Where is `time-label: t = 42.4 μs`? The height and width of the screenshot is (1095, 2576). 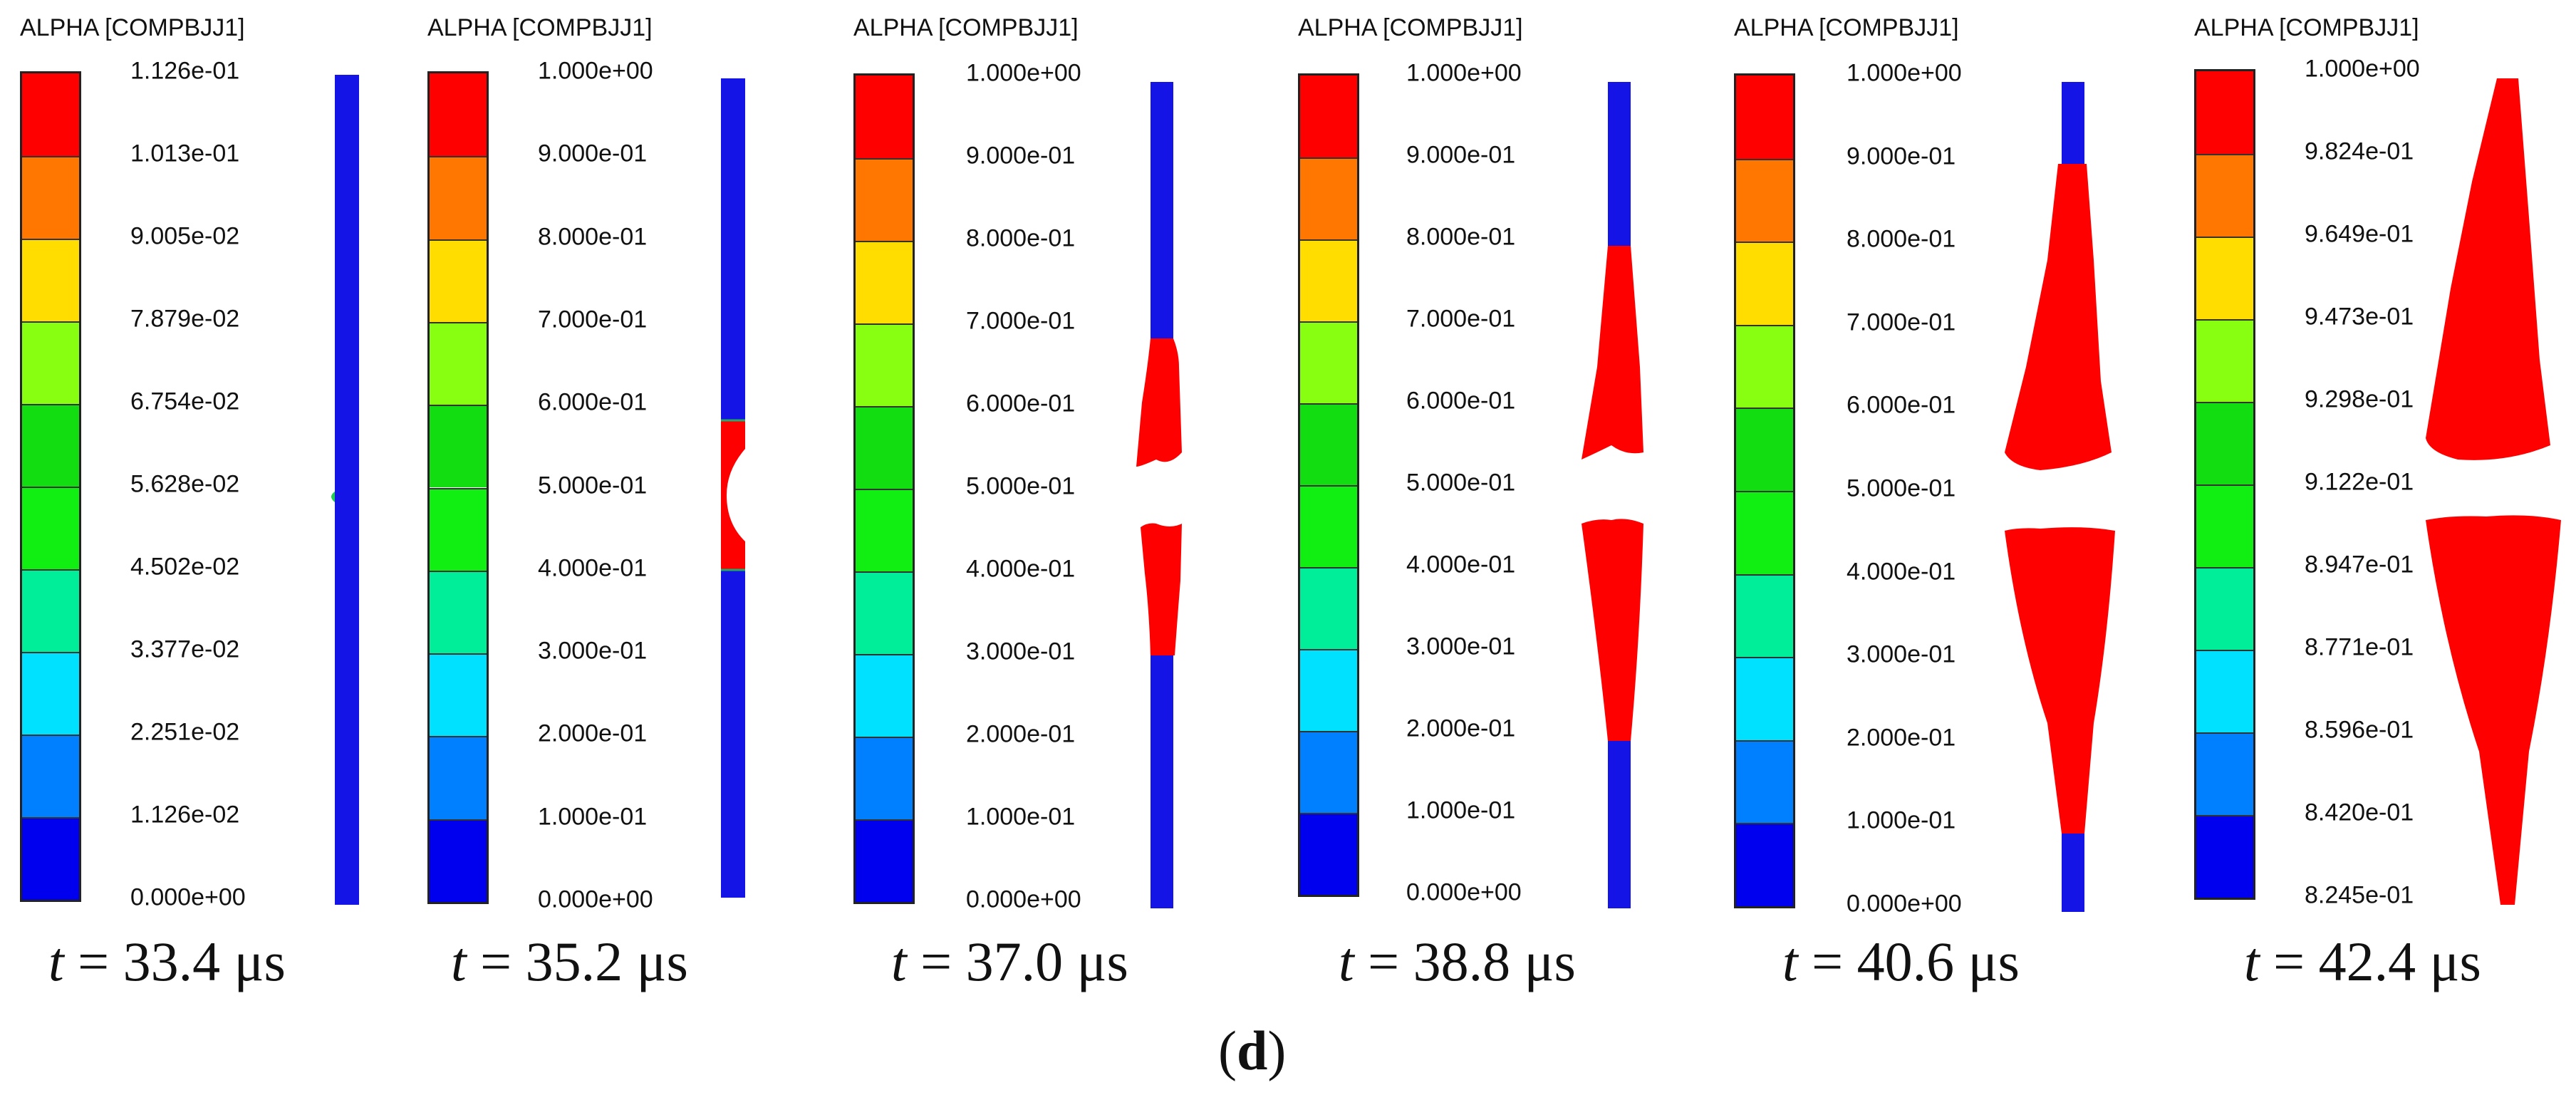
time-label: t = 42.4 μs is located at coordinates (2362, 961).